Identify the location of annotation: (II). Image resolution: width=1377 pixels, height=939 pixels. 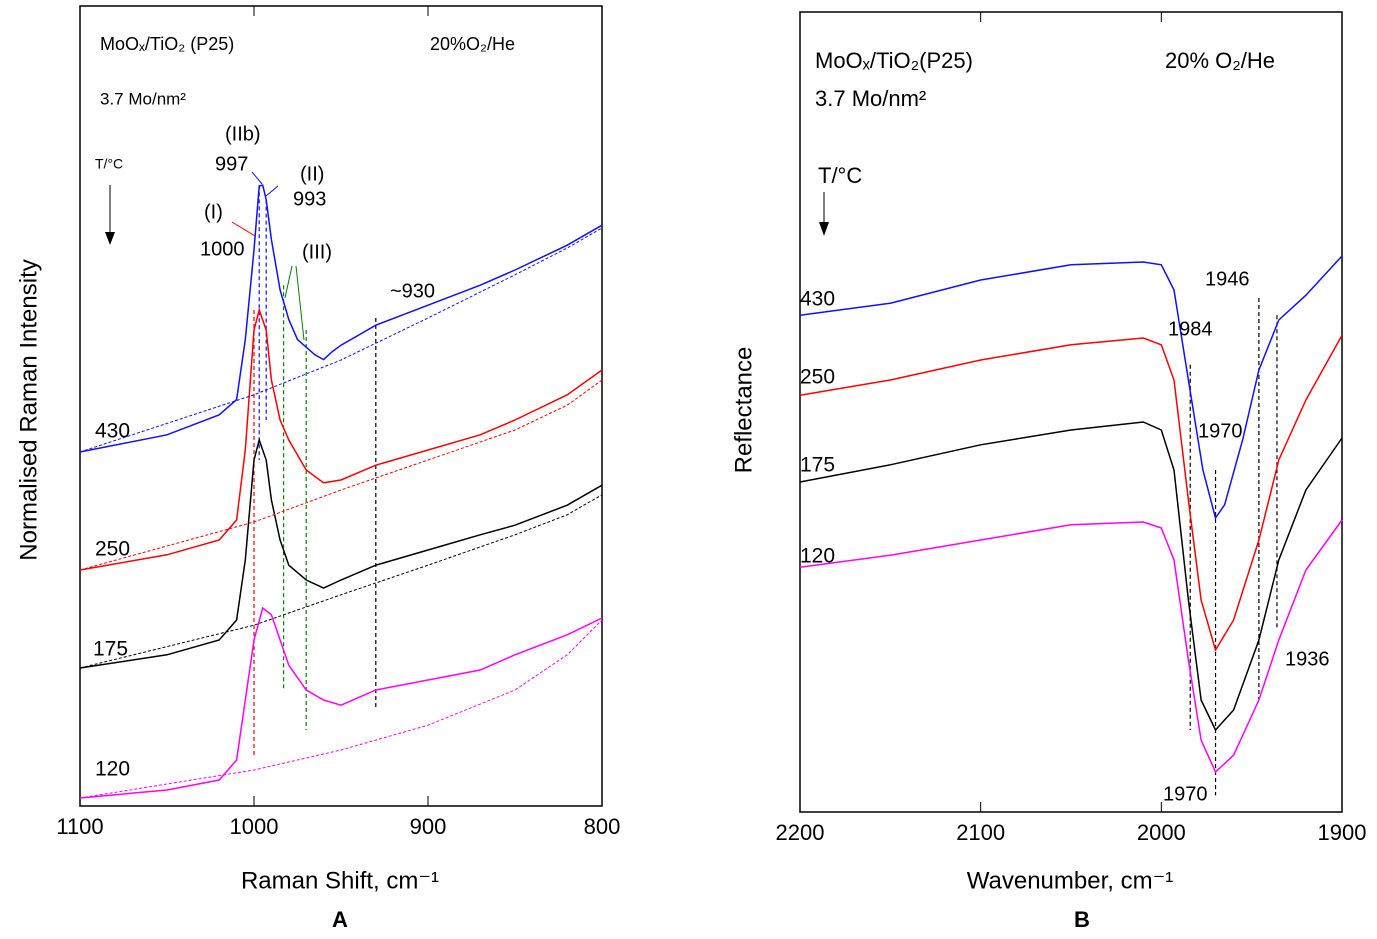
(312, 174).